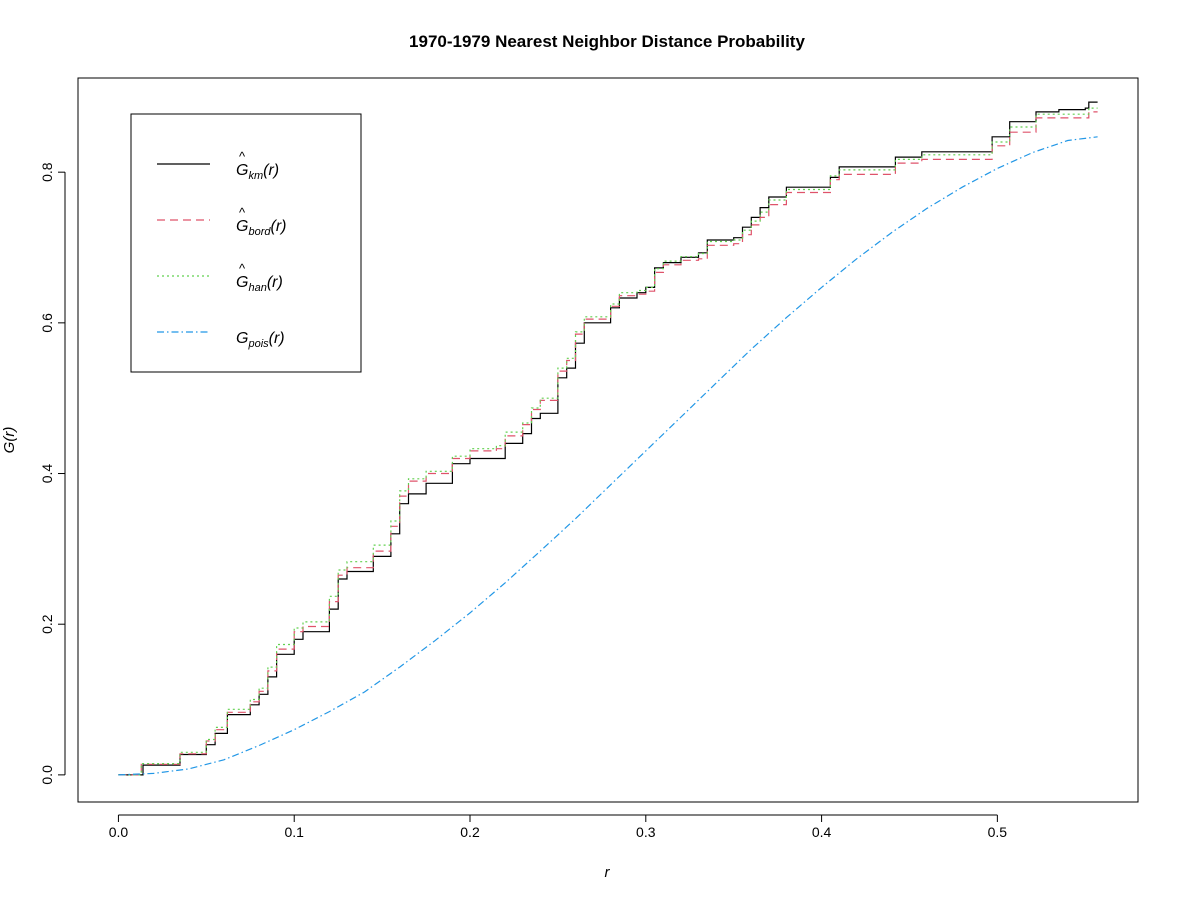  I want to click on y-tick-label-group: 0.6, so click(47, 323).